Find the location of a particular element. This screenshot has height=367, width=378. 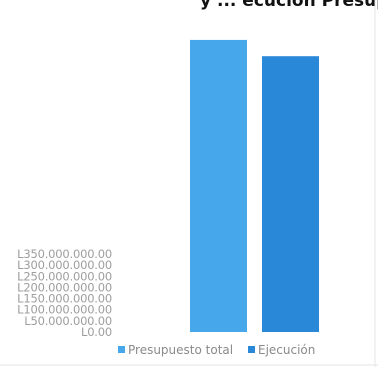

bar-presupuesto-total is located at coordinates (218, 185).